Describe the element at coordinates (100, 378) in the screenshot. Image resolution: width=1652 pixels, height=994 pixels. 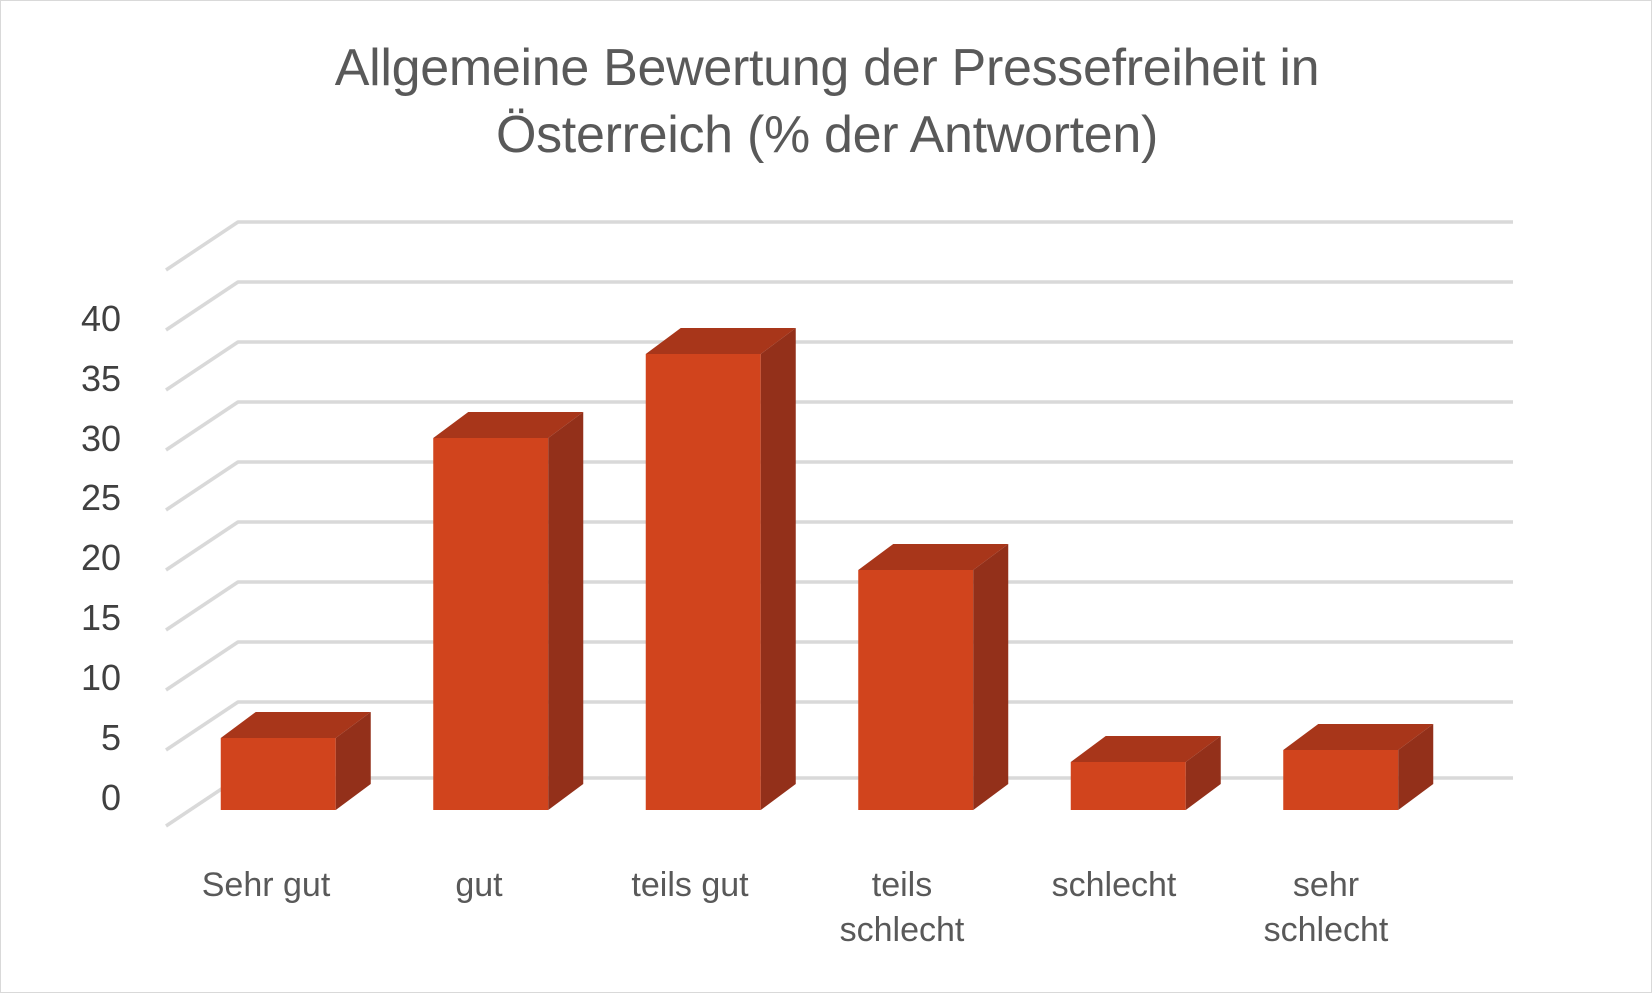
I see `y-tick-label: 35` at that location.